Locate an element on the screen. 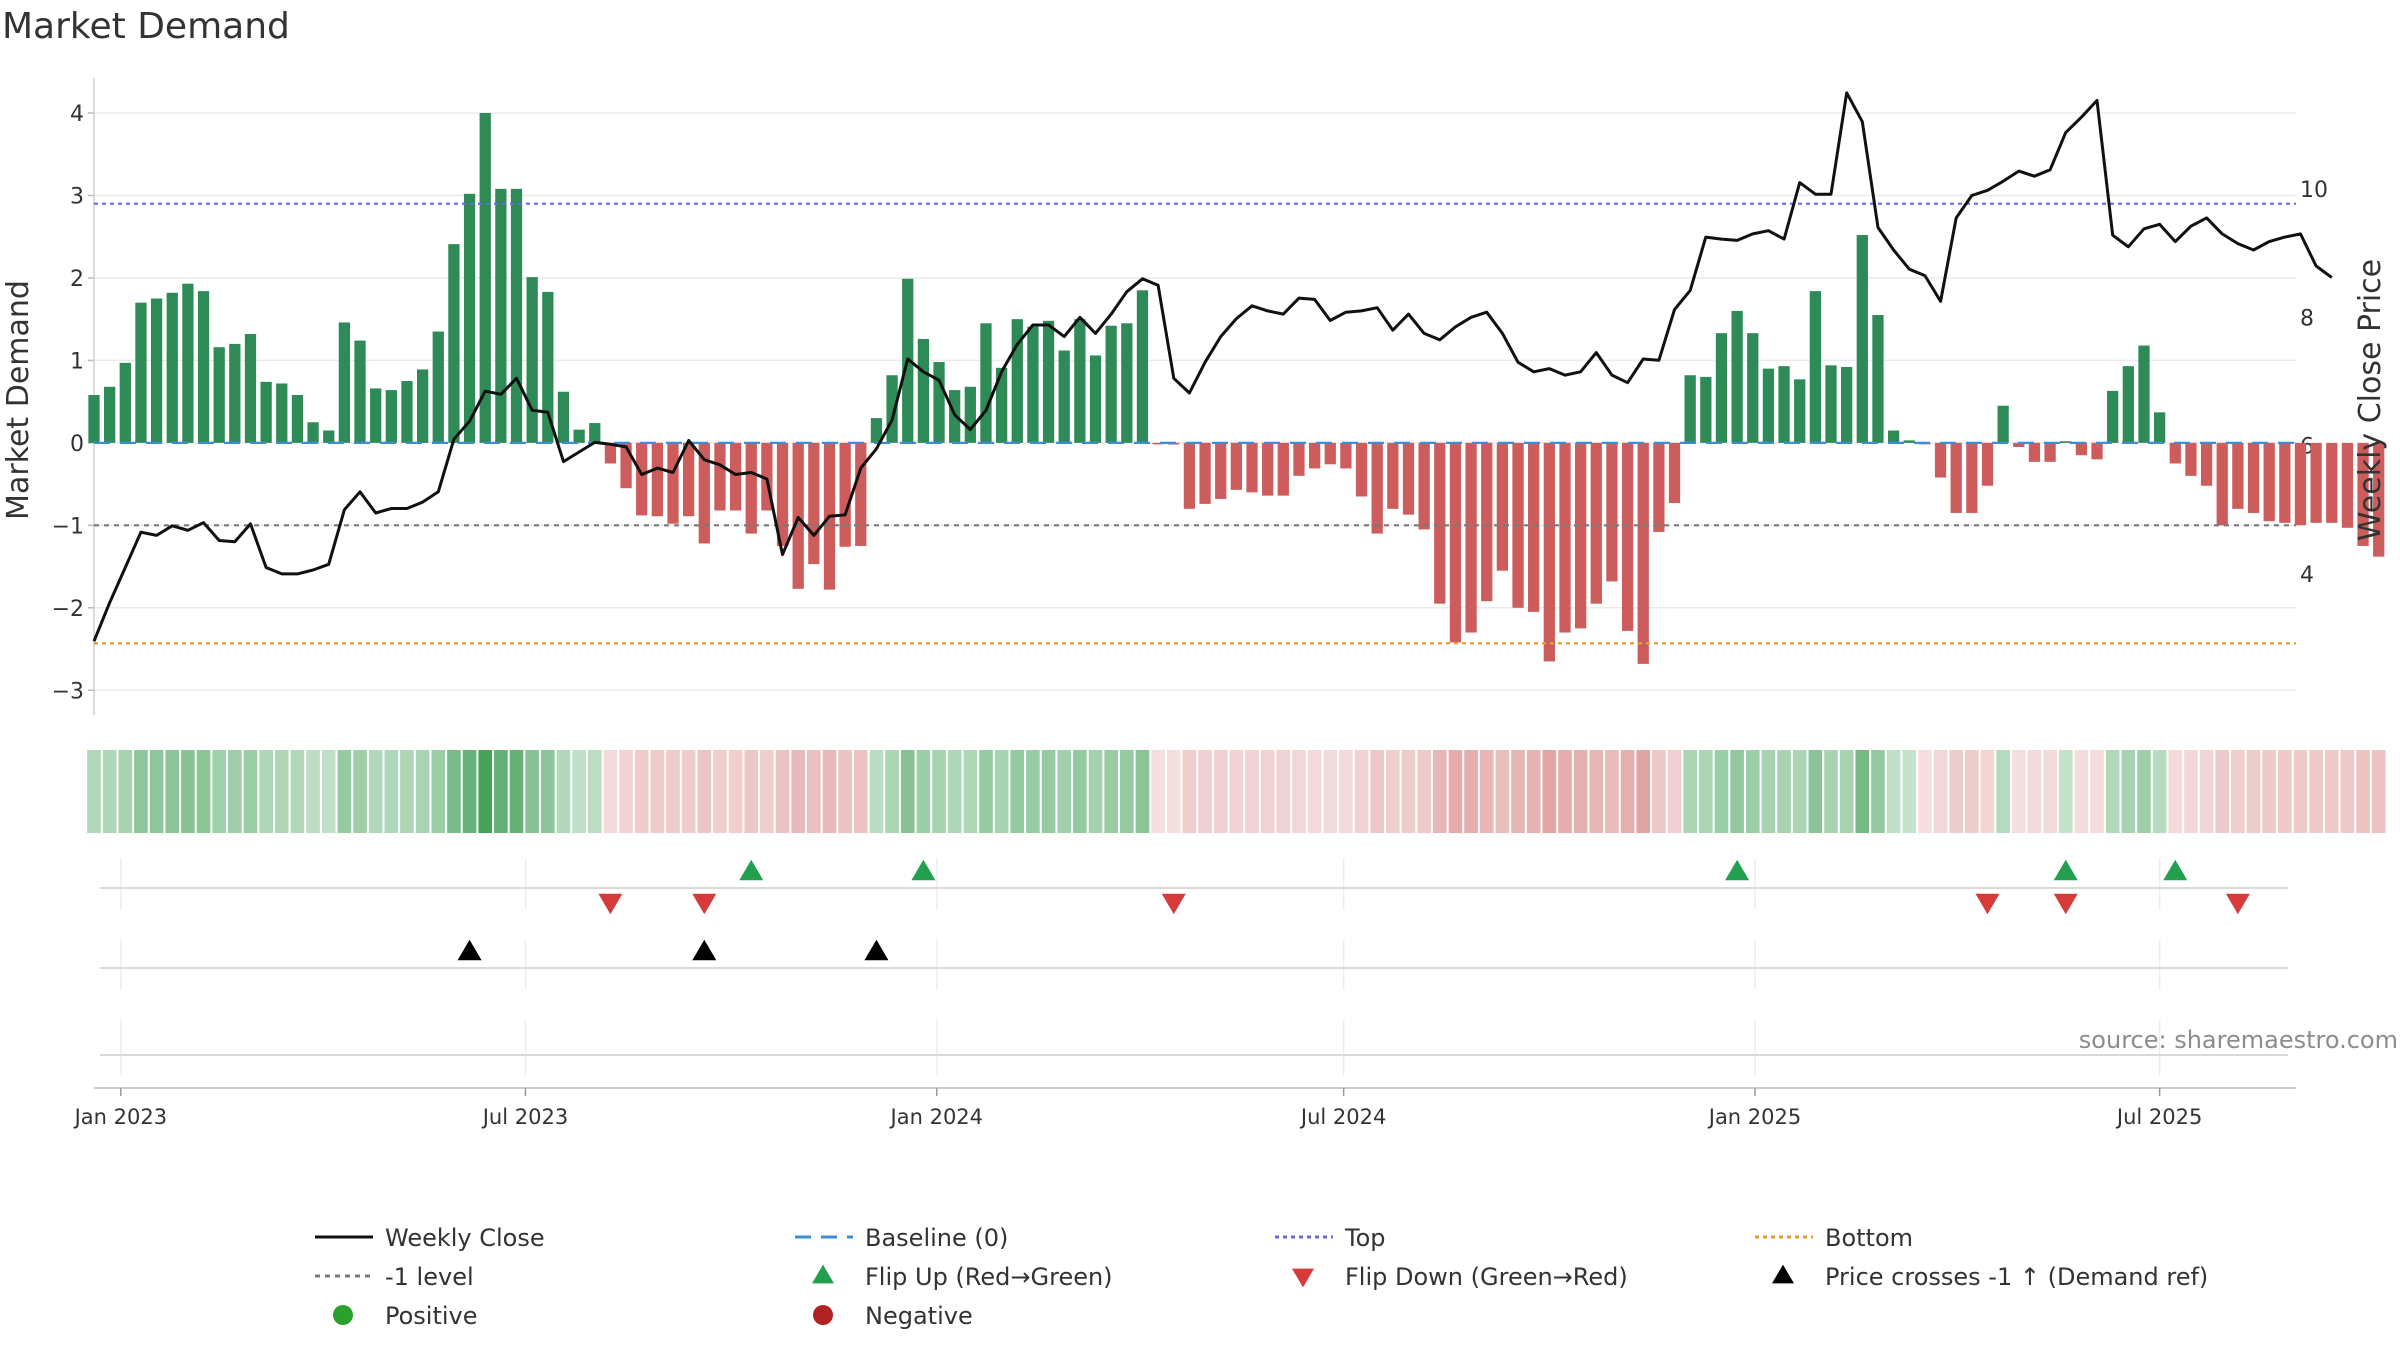 Image resolution: width=2400 pixels, height=1350 pixels. y-tick-label: −1 is located at coordinates (68, 526).